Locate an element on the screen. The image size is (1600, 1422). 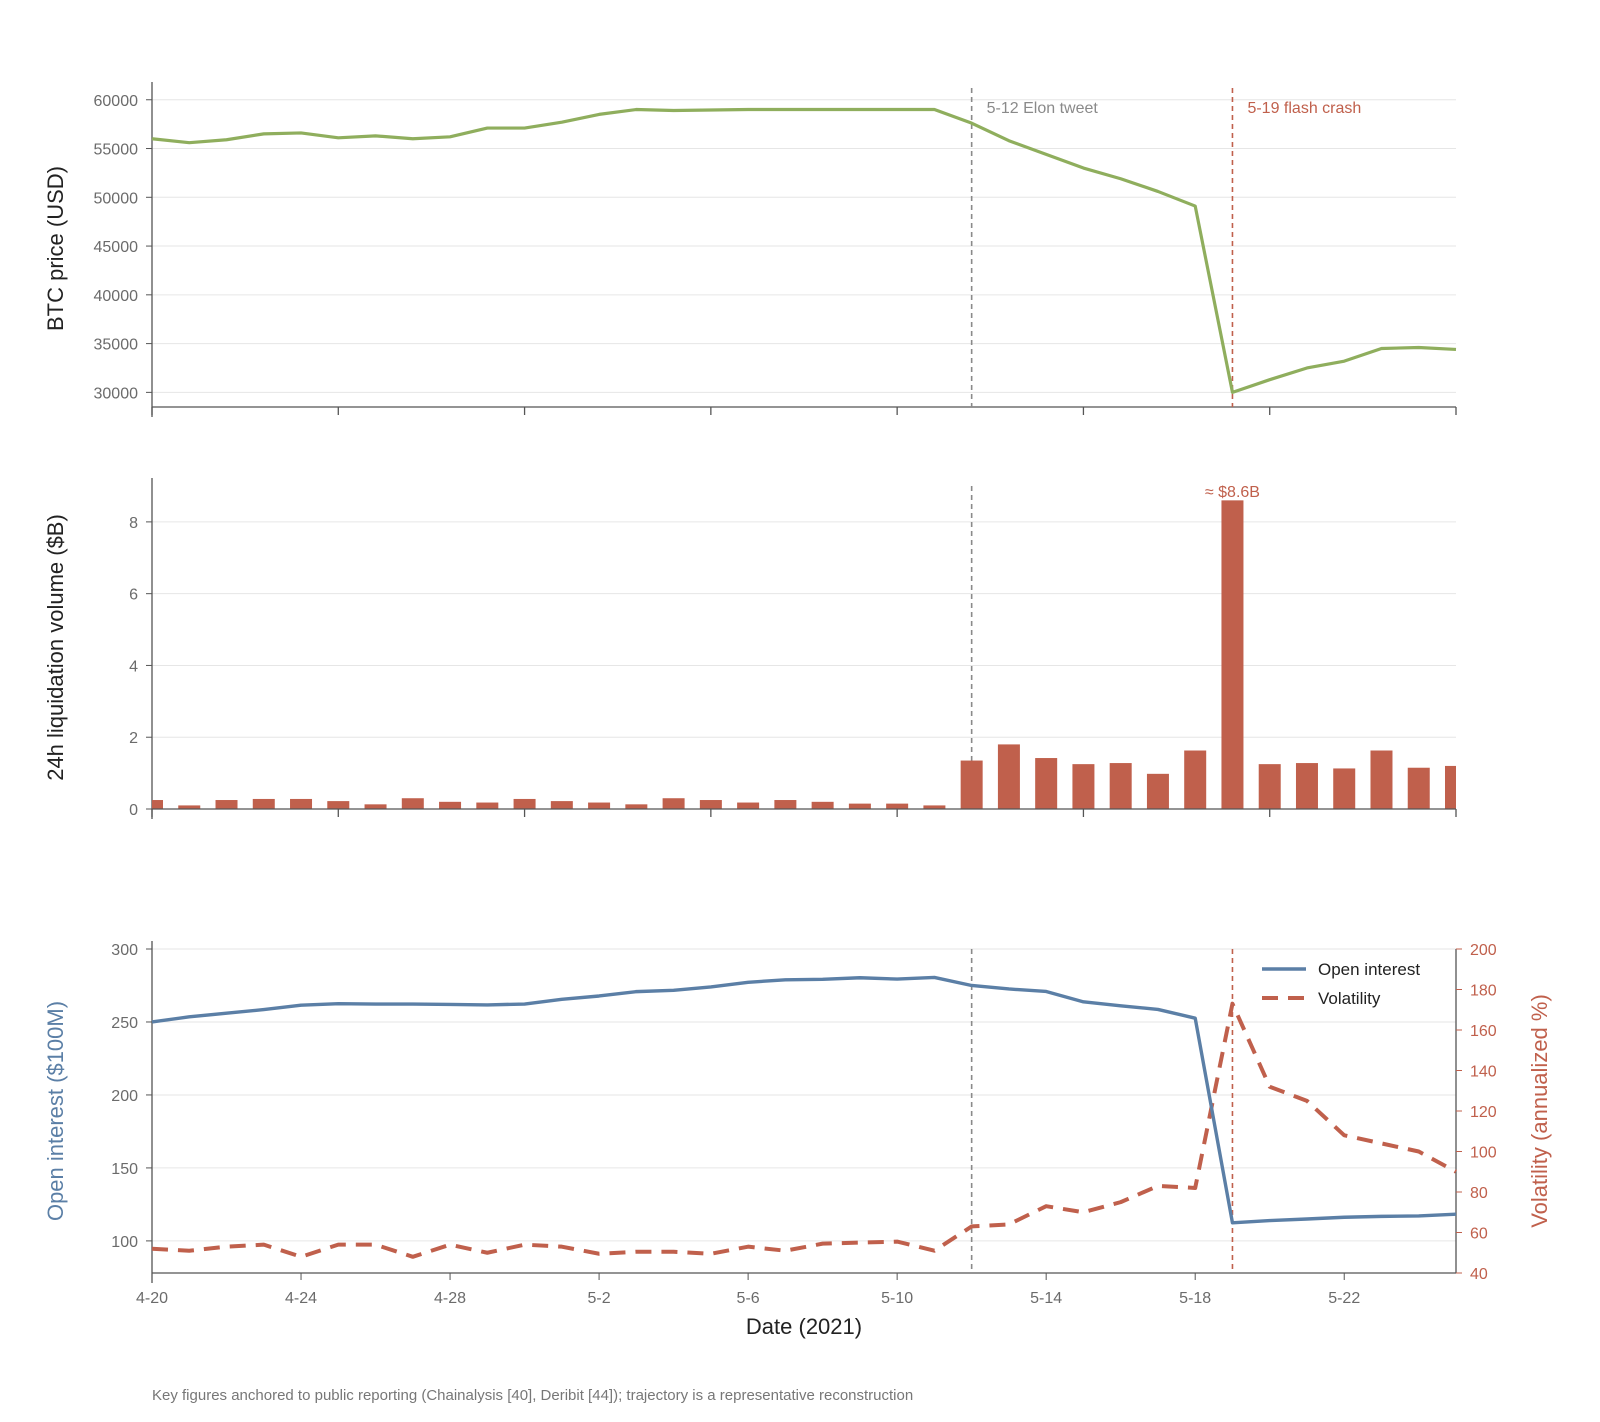
elon-tweet-label: 5-12 Elon tweet is located at coordinates (1043, 108).